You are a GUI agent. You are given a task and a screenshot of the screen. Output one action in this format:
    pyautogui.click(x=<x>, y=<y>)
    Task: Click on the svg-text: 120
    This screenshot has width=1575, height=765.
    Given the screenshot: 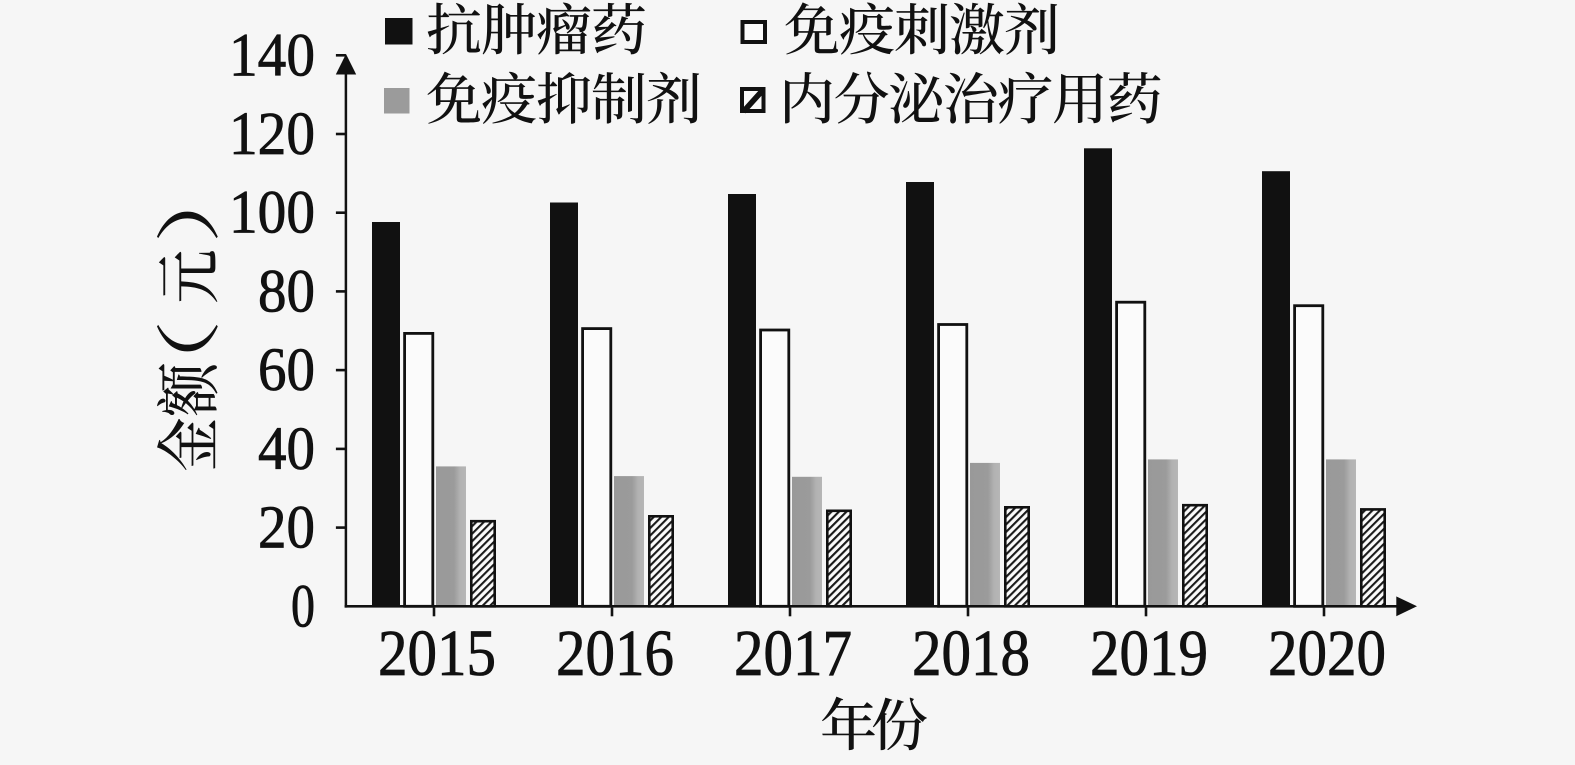 What is the action you would take?
    pyautogui.click(x=272, y=134)
    